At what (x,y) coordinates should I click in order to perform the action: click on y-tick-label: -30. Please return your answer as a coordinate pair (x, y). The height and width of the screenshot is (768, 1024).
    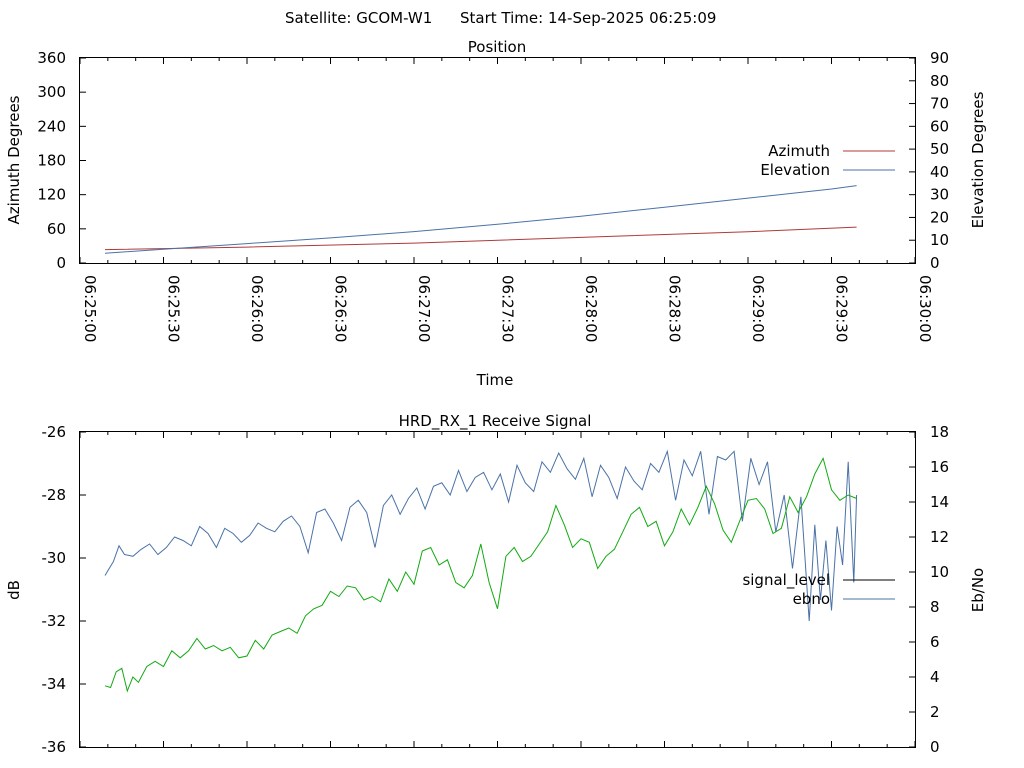
    Looking at the image, I should click on (54, 558).